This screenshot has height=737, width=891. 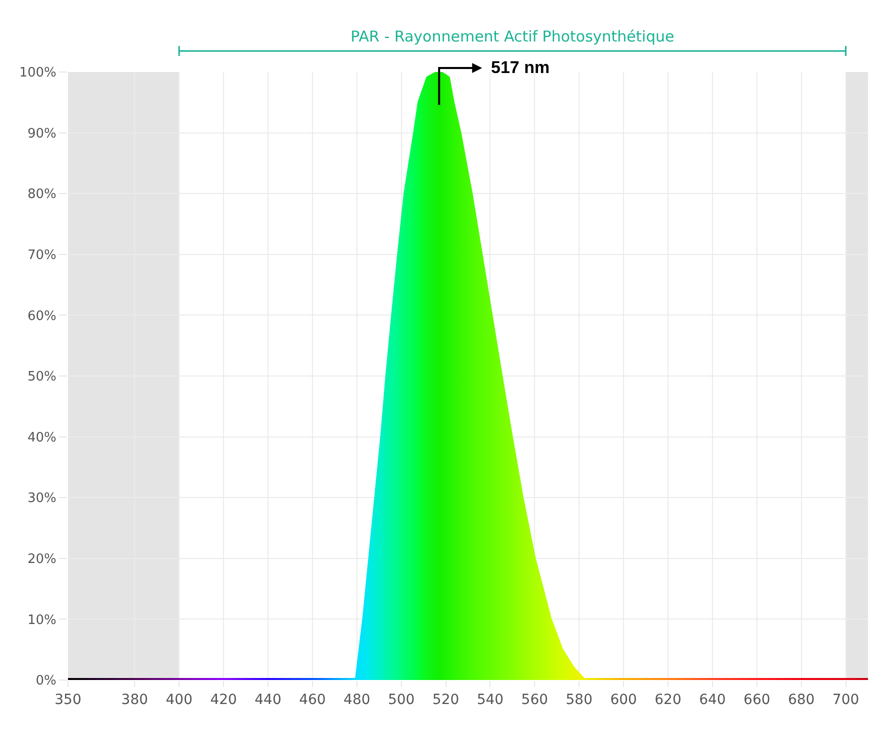 I want to click on x-tick-label: 480, so click(x=357, y=700).